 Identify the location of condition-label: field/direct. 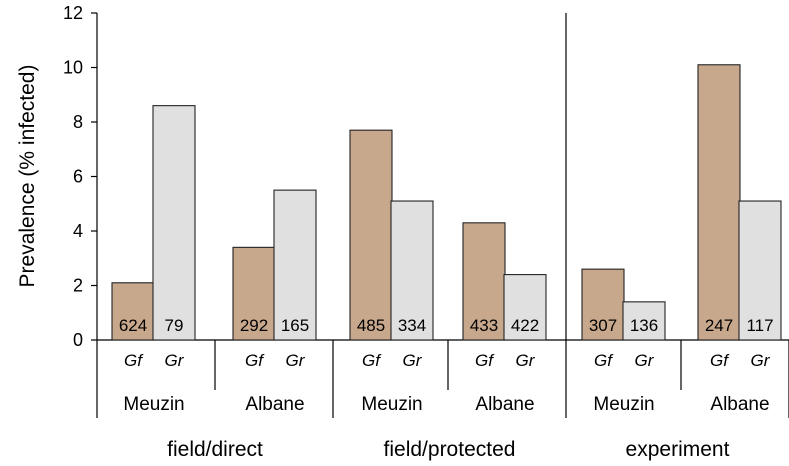
(215, 449).